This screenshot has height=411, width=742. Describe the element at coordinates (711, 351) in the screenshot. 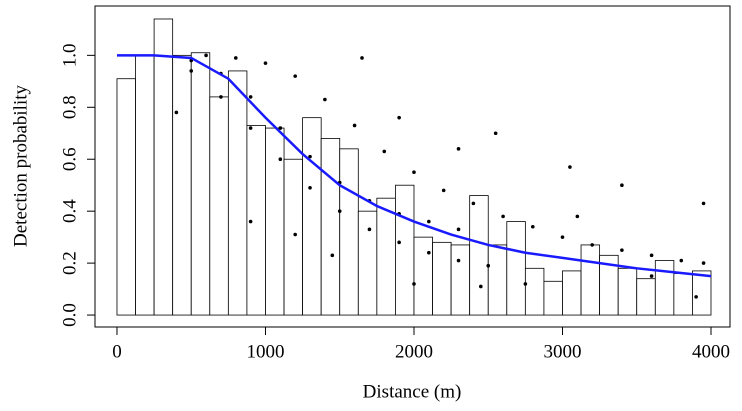

I see `x-tick-label: 4000` at that location.